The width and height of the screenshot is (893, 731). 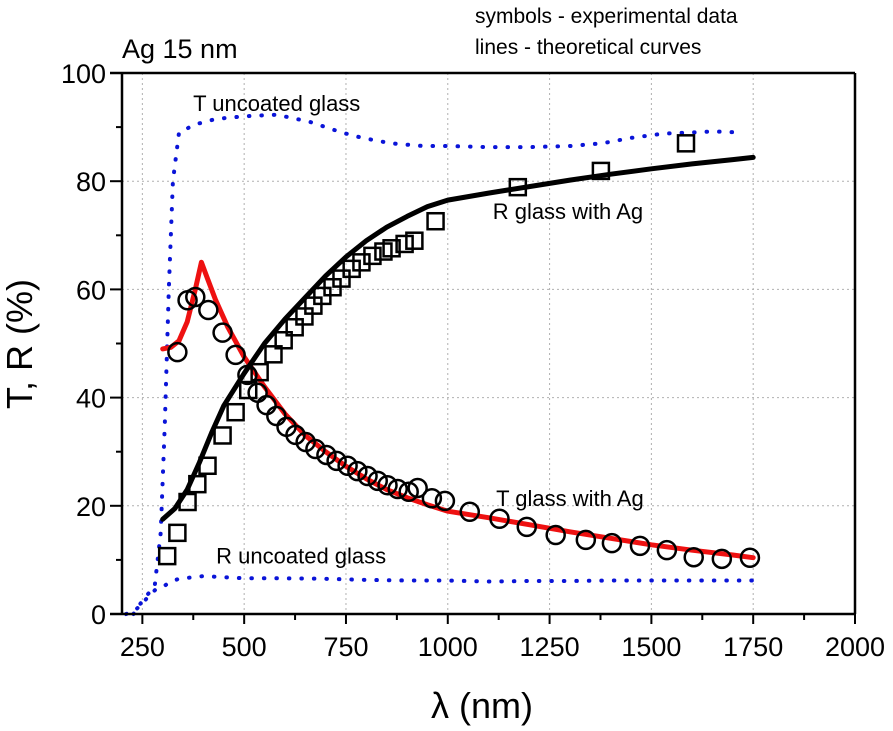 What do you see at coordinates (570, 498) in the screenshot?
I see `annotation-t-glass-with-ag: T glass with Ag` at bounding box center [570, 498].